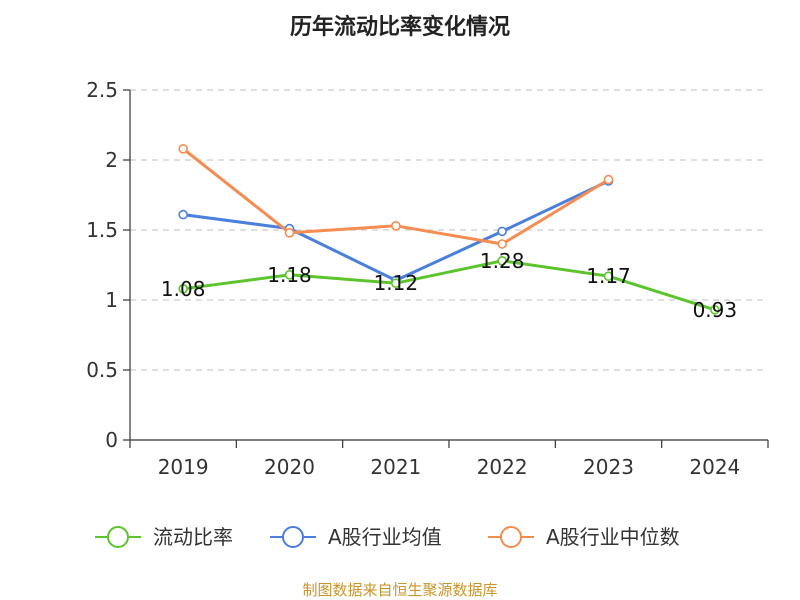 Image resolution: width=800 pixels, height=600 pixels. I want to click on legend-label: 流动比率, so click(193, 537).